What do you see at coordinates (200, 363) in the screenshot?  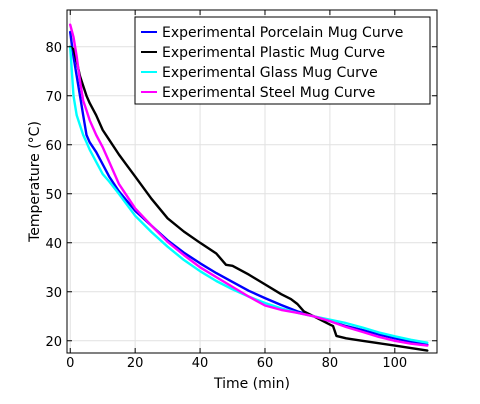 I see `x-tick-label: 40` at bounding box center [200, 363].